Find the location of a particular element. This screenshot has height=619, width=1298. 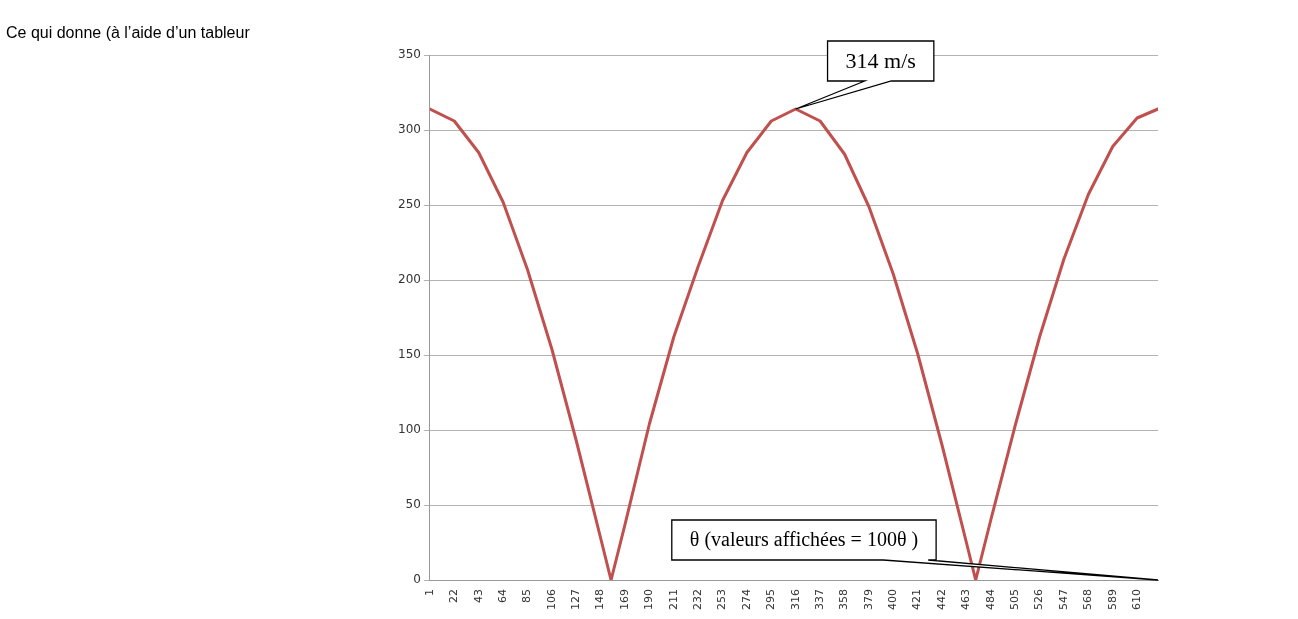

x-tick-label: 1 is located at coordinates (429, 592).